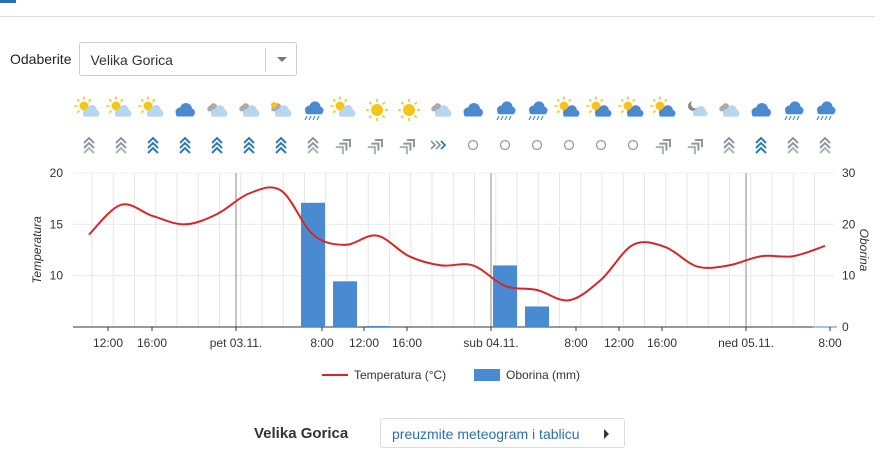 The height and width of the screenshot is (459, 881). Describe the element at coordinates (698, 108) in the screenshot. I see `moon-cloud-icon` at that location.